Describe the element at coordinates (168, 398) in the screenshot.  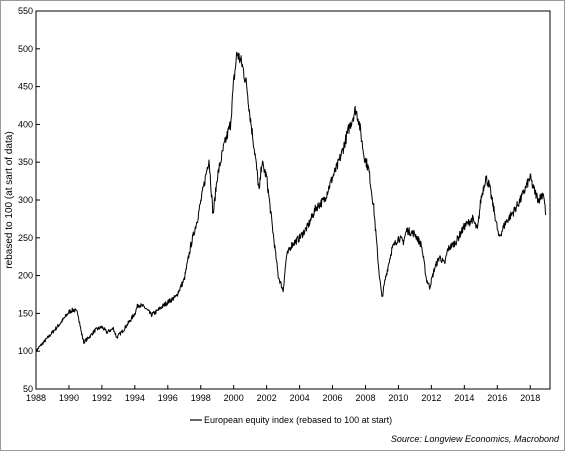
I see `x-tick-label: 1996` at that location.